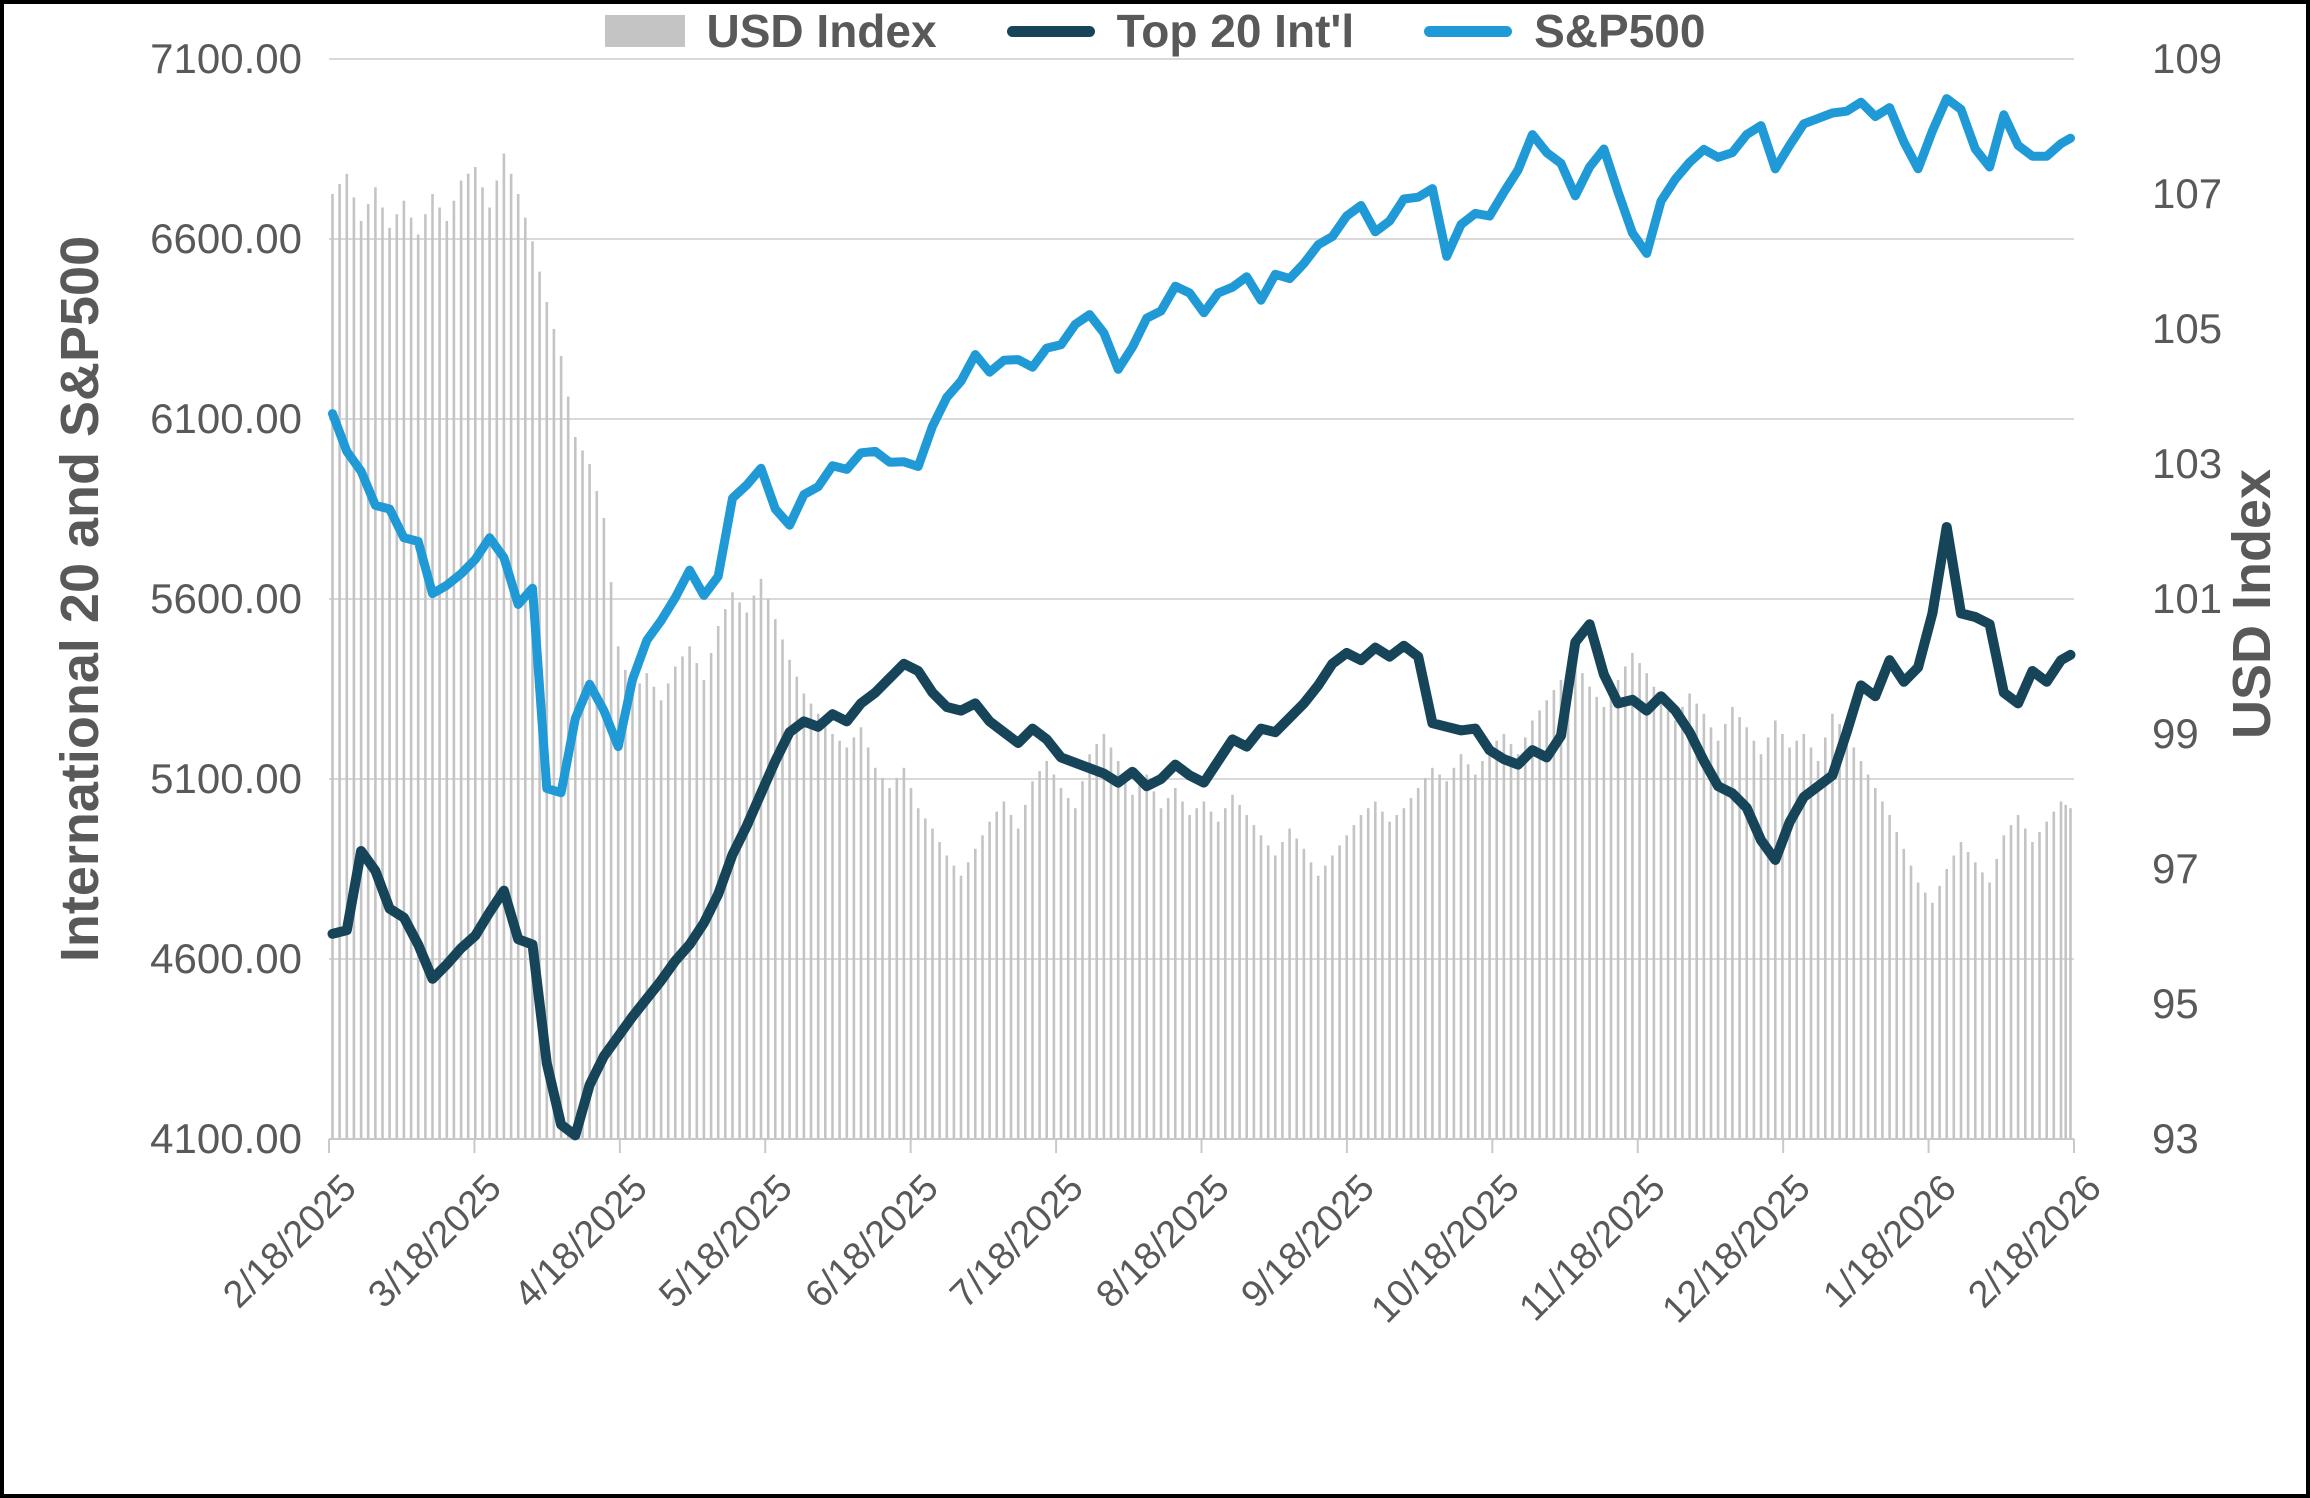  What do you see at coordinates (2252, 604) in the screenshot?
I see `right-axis-title: USD Index` at bounding box center [2252, 604].